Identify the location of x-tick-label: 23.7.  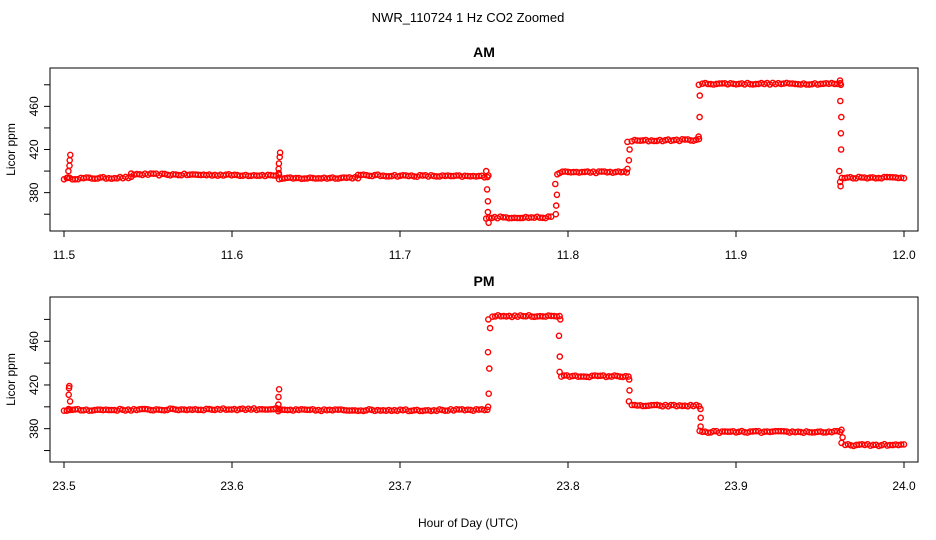
(400, 486).